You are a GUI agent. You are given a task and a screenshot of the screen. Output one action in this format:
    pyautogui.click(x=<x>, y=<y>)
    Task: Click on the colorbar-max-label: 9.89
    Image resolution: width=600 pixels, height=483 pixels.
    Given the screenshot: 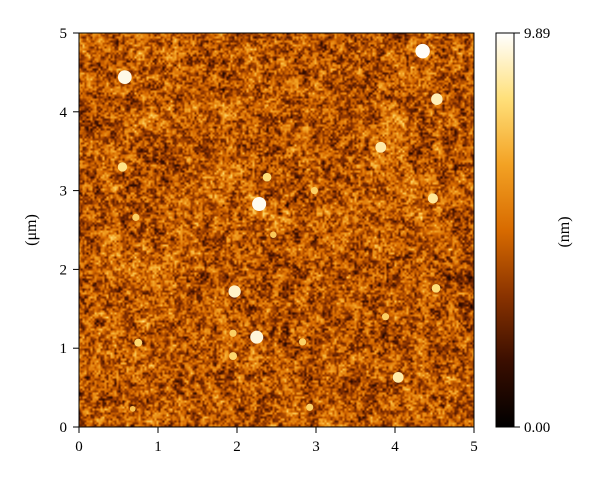 What is the action you would take?
    pyautogui.click(x=537, y=34)
    